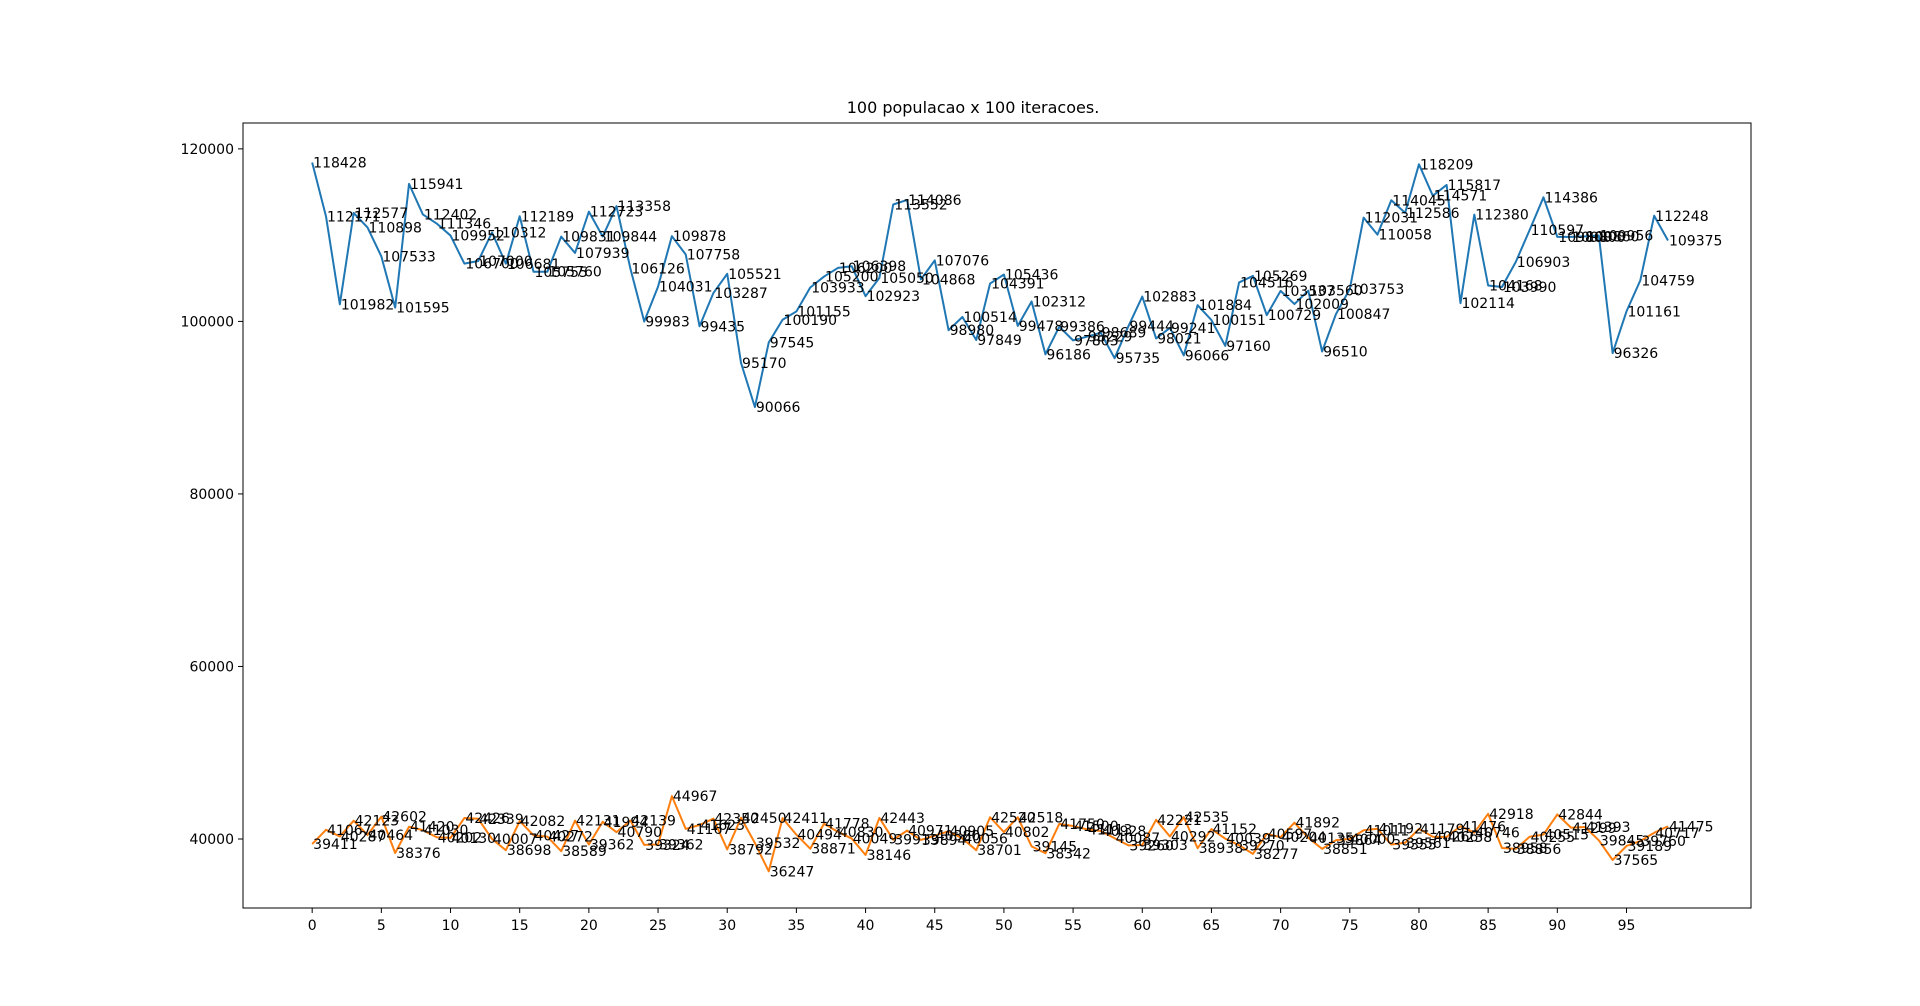 Image resolution: width=1920 pixels, height=1006 pixels. Describe the element at coordinates (1226, 306) in the screenshot. I see `series-1-data-label: 101884` at that location.